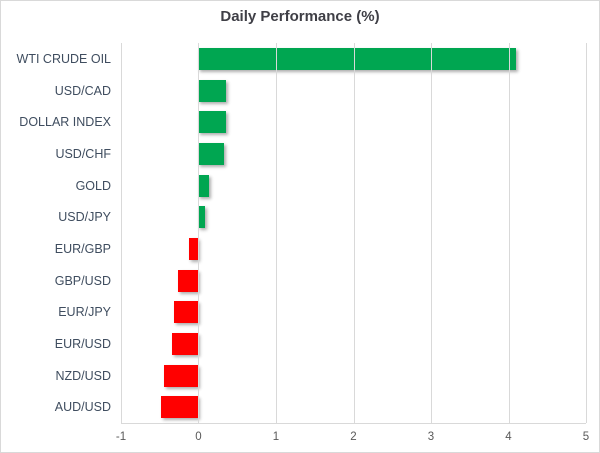 This screenshot has width=600, height=453. What do you see at coordinates (82, 280) in the screenshot?
I see `category-label: GBP/USD` at bounding box center [82, 280].